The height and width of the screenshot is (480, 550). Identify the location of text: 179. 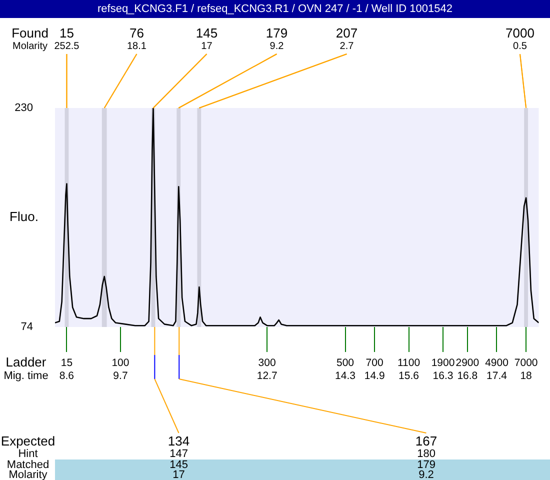
(426, 465).